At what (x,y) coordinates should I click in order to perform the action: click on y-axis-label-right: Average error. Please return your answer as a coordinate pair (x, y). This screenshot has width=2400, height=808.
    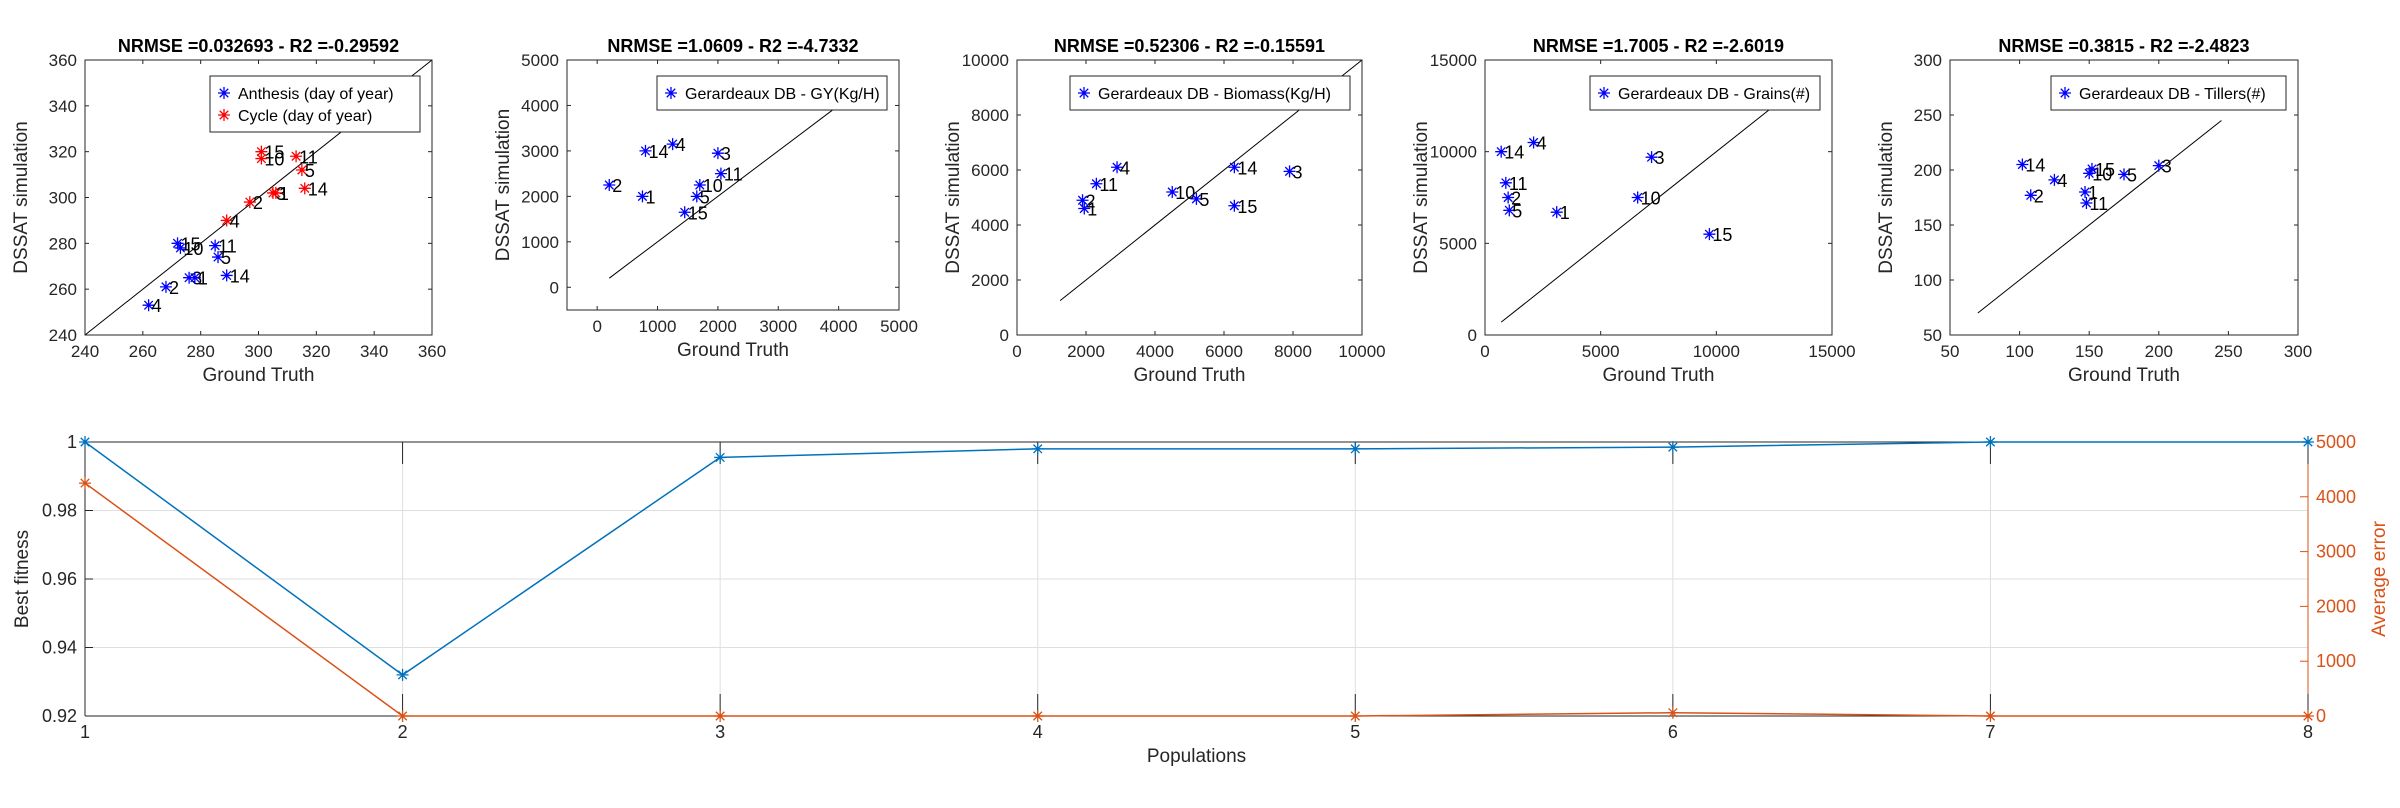
    Looking at the image, I should click on (2379, 578).